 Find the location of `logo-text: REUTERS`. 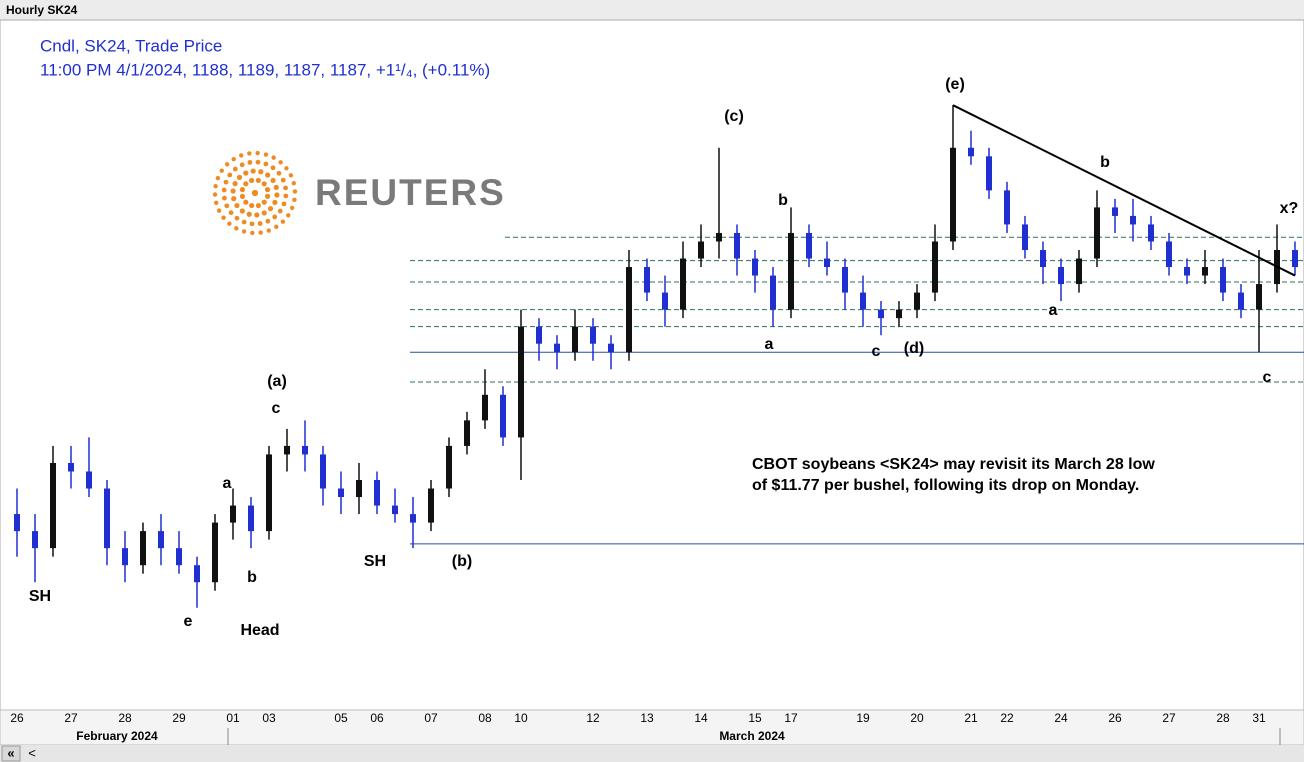

logo-text: REUTERS is located at coordinates (410, 192).